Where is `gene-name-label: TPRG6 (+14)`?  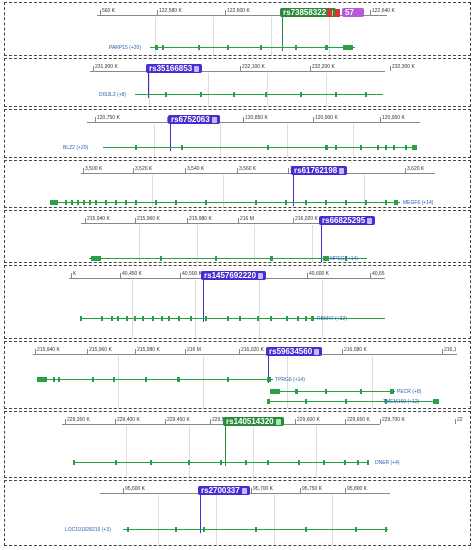
gene-name-label: TPRG6 (+14) is located at coordinates (290, 380).